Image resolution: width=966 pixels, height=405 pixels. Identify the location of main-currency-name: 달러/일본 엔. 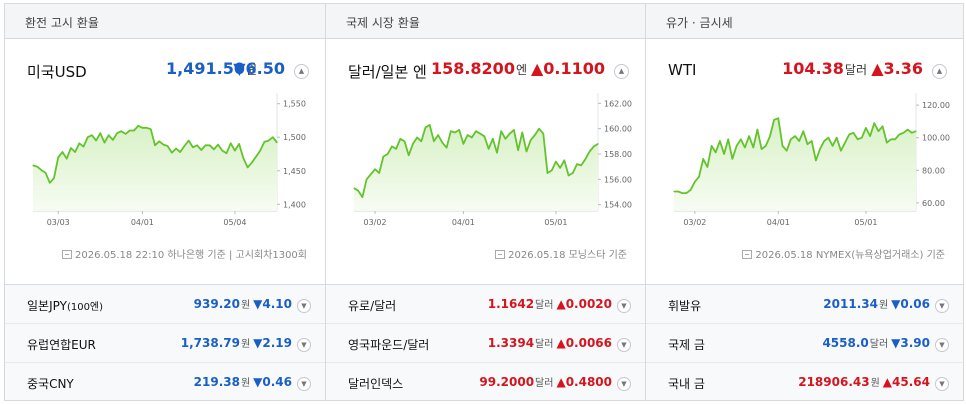
(387, 72).